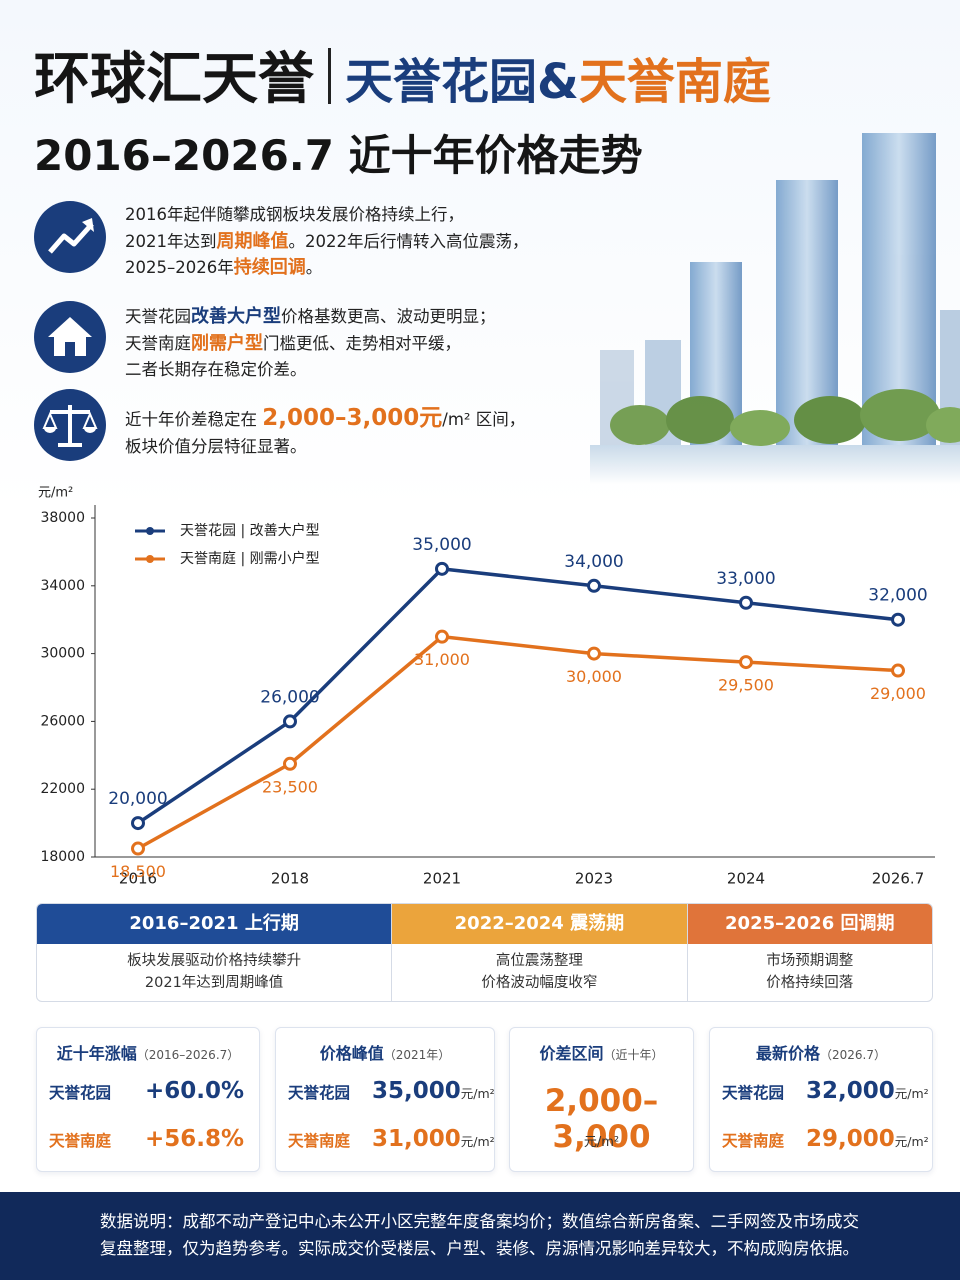  I want to click on text: 价格基数更高、波动更明显；, so click(388, 316).